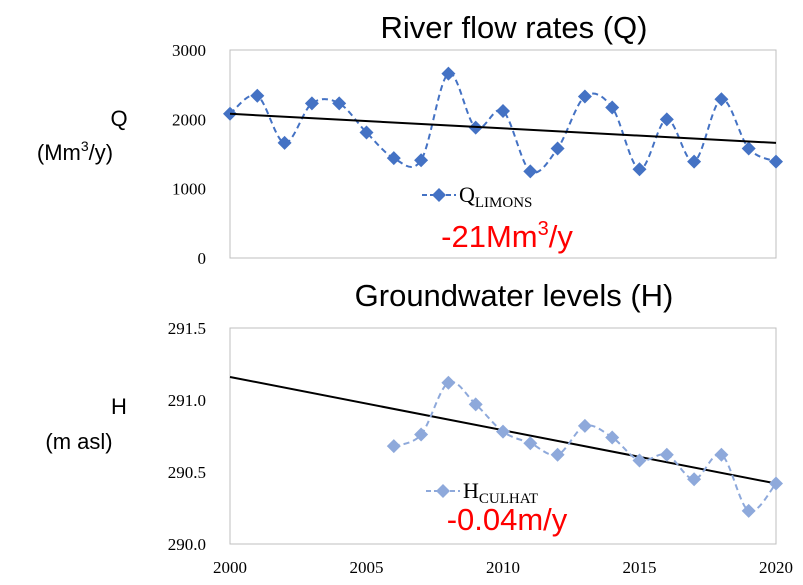 The height and width of the screenshot is (585, 803). What do you see at coordinates (187, 472) in the screenshot?
I see `h-y-tick-label: 290.5` at bounding box center [187, 472].